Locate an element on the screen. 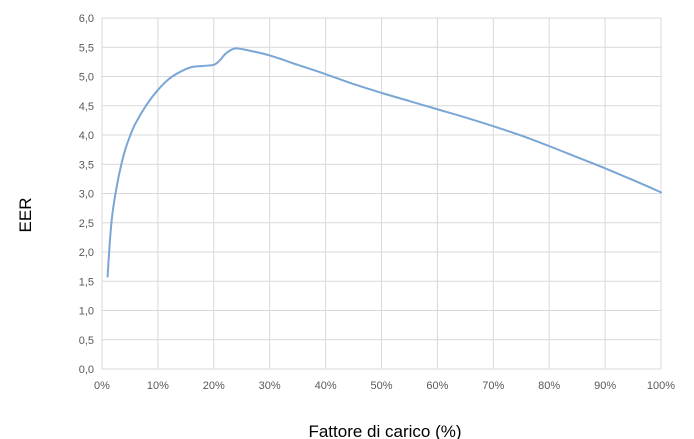 This screenshot has height=439, width=694. y-axis-title: EER is located at coordinates (25, 215).